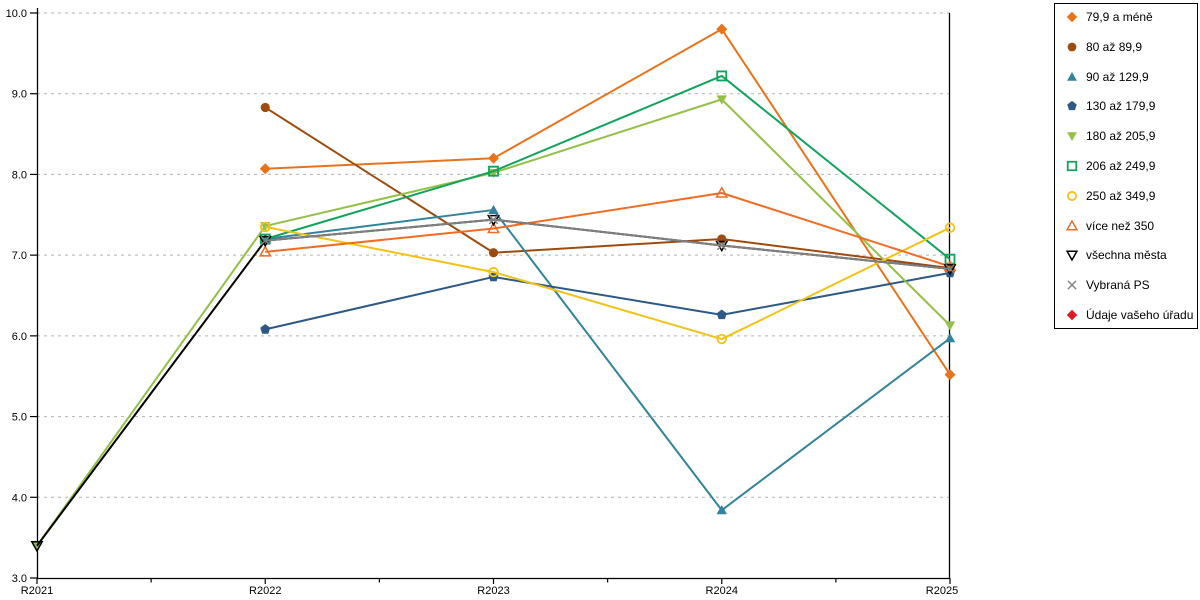 The image size is (1200, 600). I want to click on legend-item-8: všechna města, so click(1130, 255).